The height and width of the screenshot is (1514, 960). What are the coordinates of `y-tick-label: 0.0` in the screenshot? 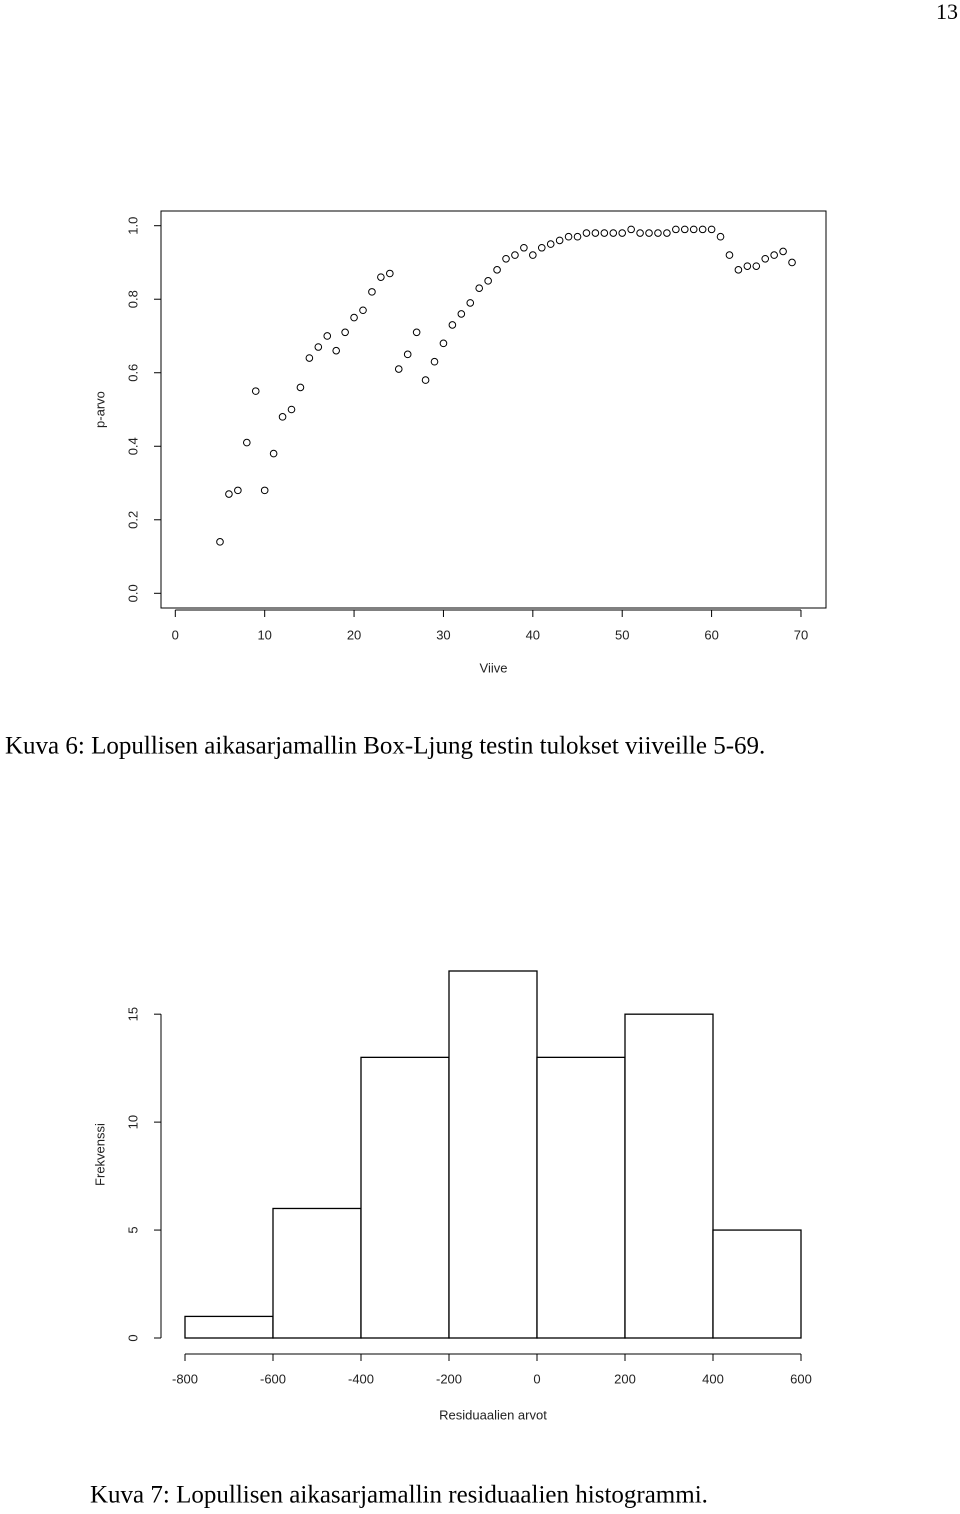 It's located at (132, 593).